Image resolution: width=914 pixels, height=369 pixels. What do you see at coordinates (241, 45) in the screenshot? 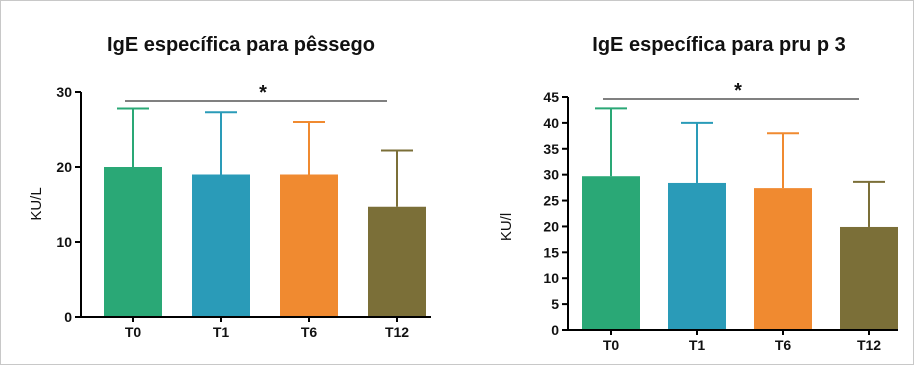
I see `chart-title: IgE específica para pêssego` at bounding box center [241, 45].